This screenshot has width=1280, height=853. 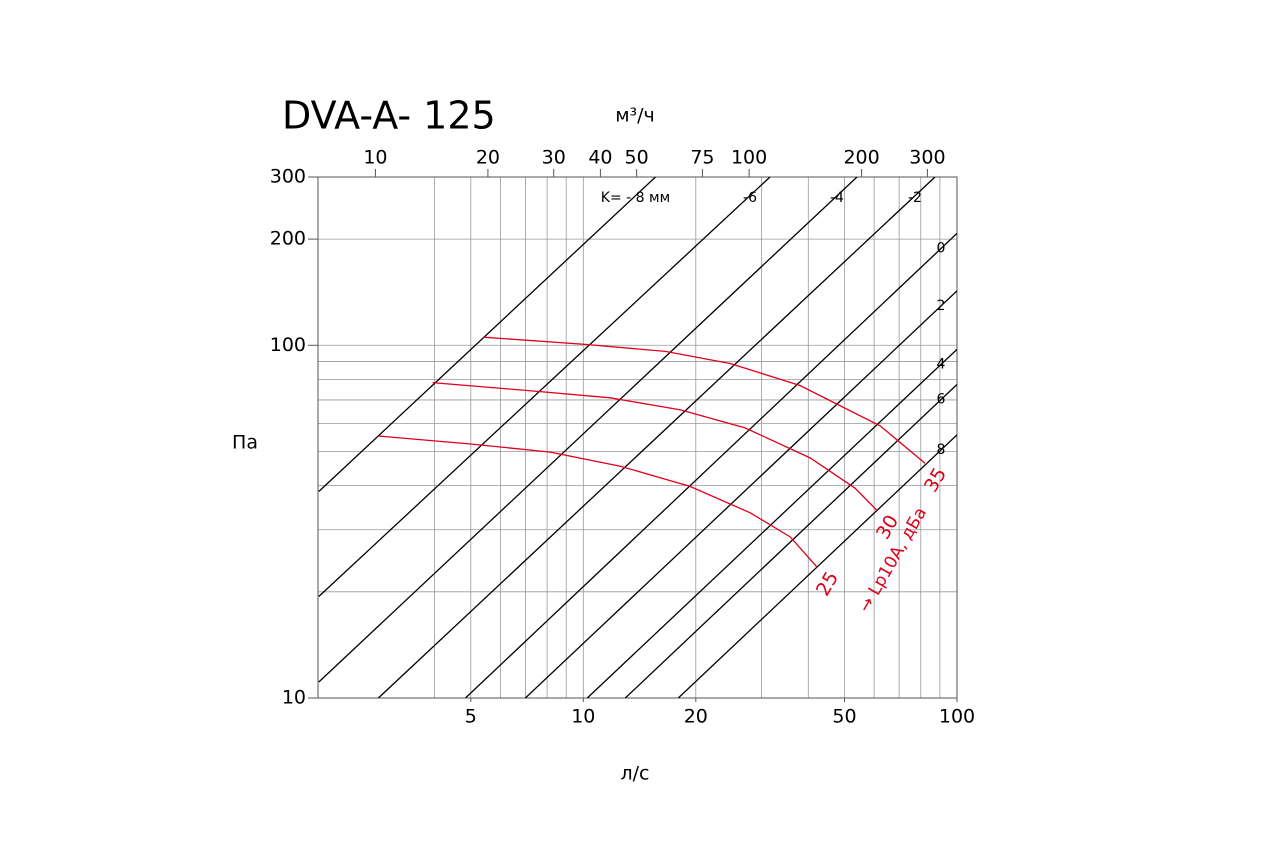 What do you see at coordinates (288, 239) in the screenshot?
I see `y-tick-label: 200` at bounding box center [288, 239].